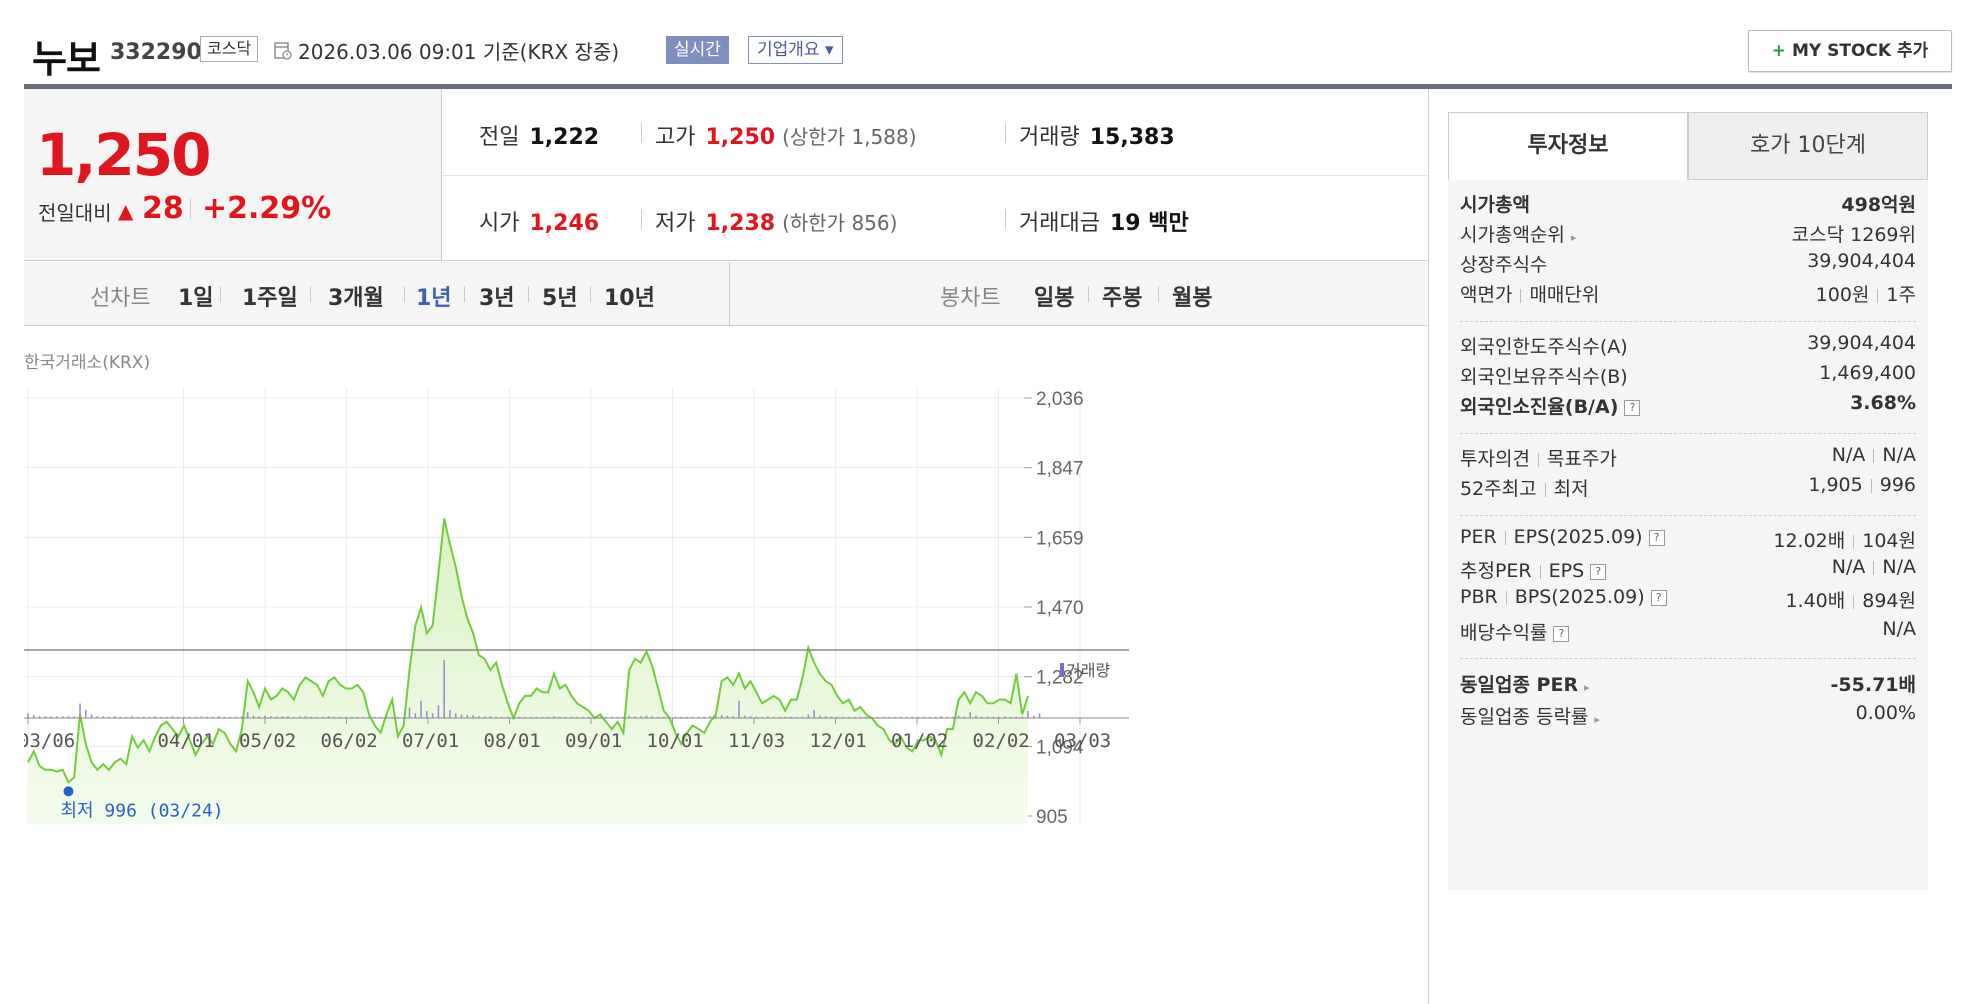 This screenshot has width=1972, height=1004. Describe the element at coordinates (1104, 221) in the screenshot. I see `stat-amount: 거래대금 19 백만` at that location.